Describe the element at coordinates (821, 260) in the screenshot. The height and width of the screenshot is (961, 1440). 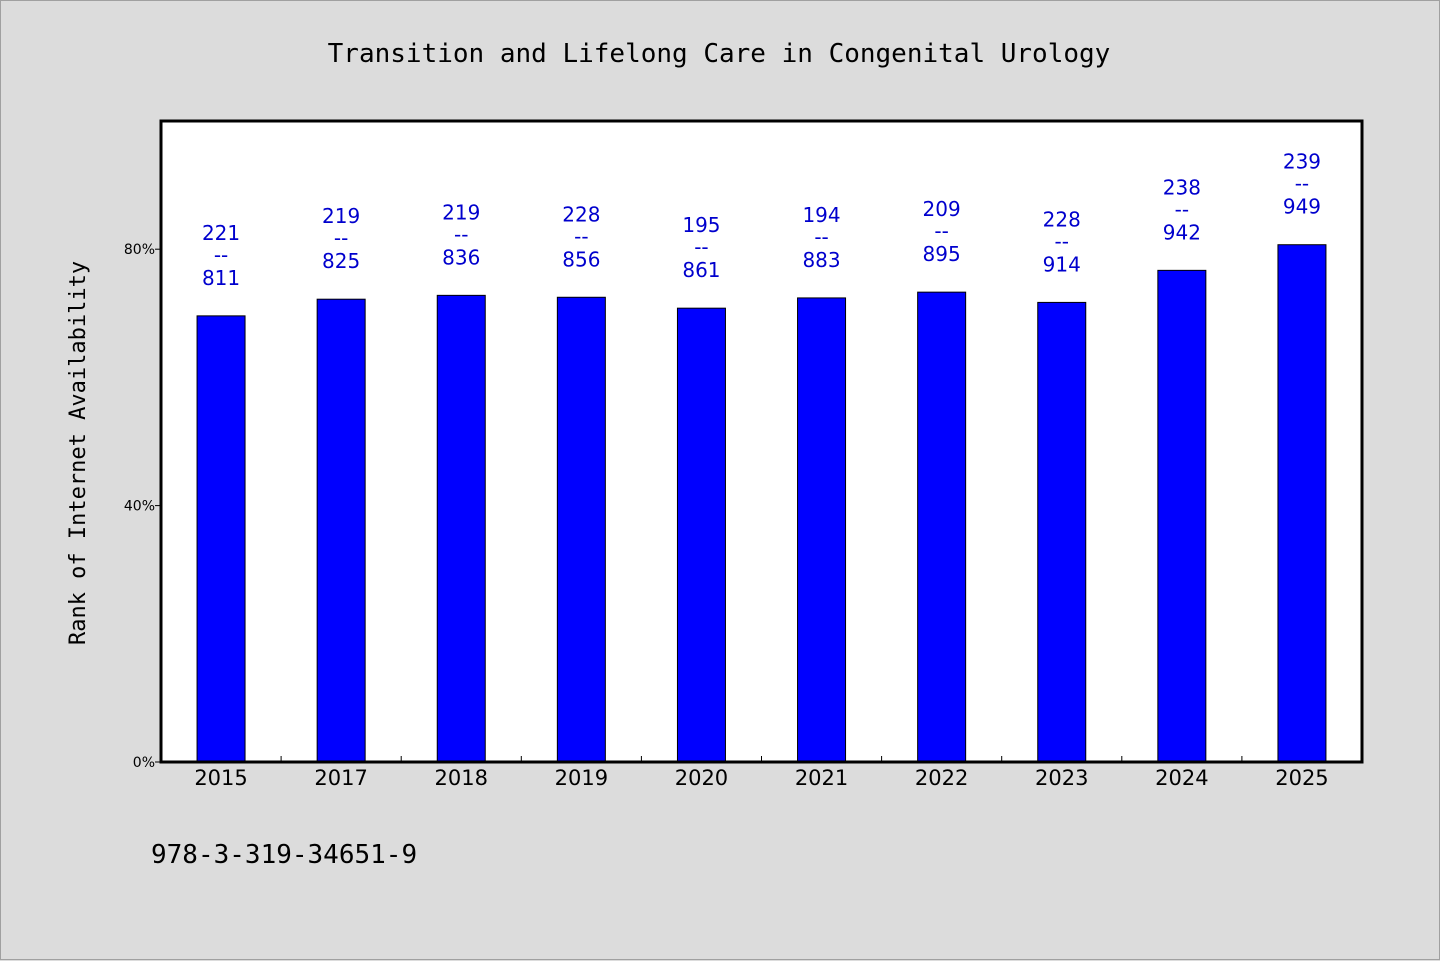
I see `data-label-bottom: 883` at that location.